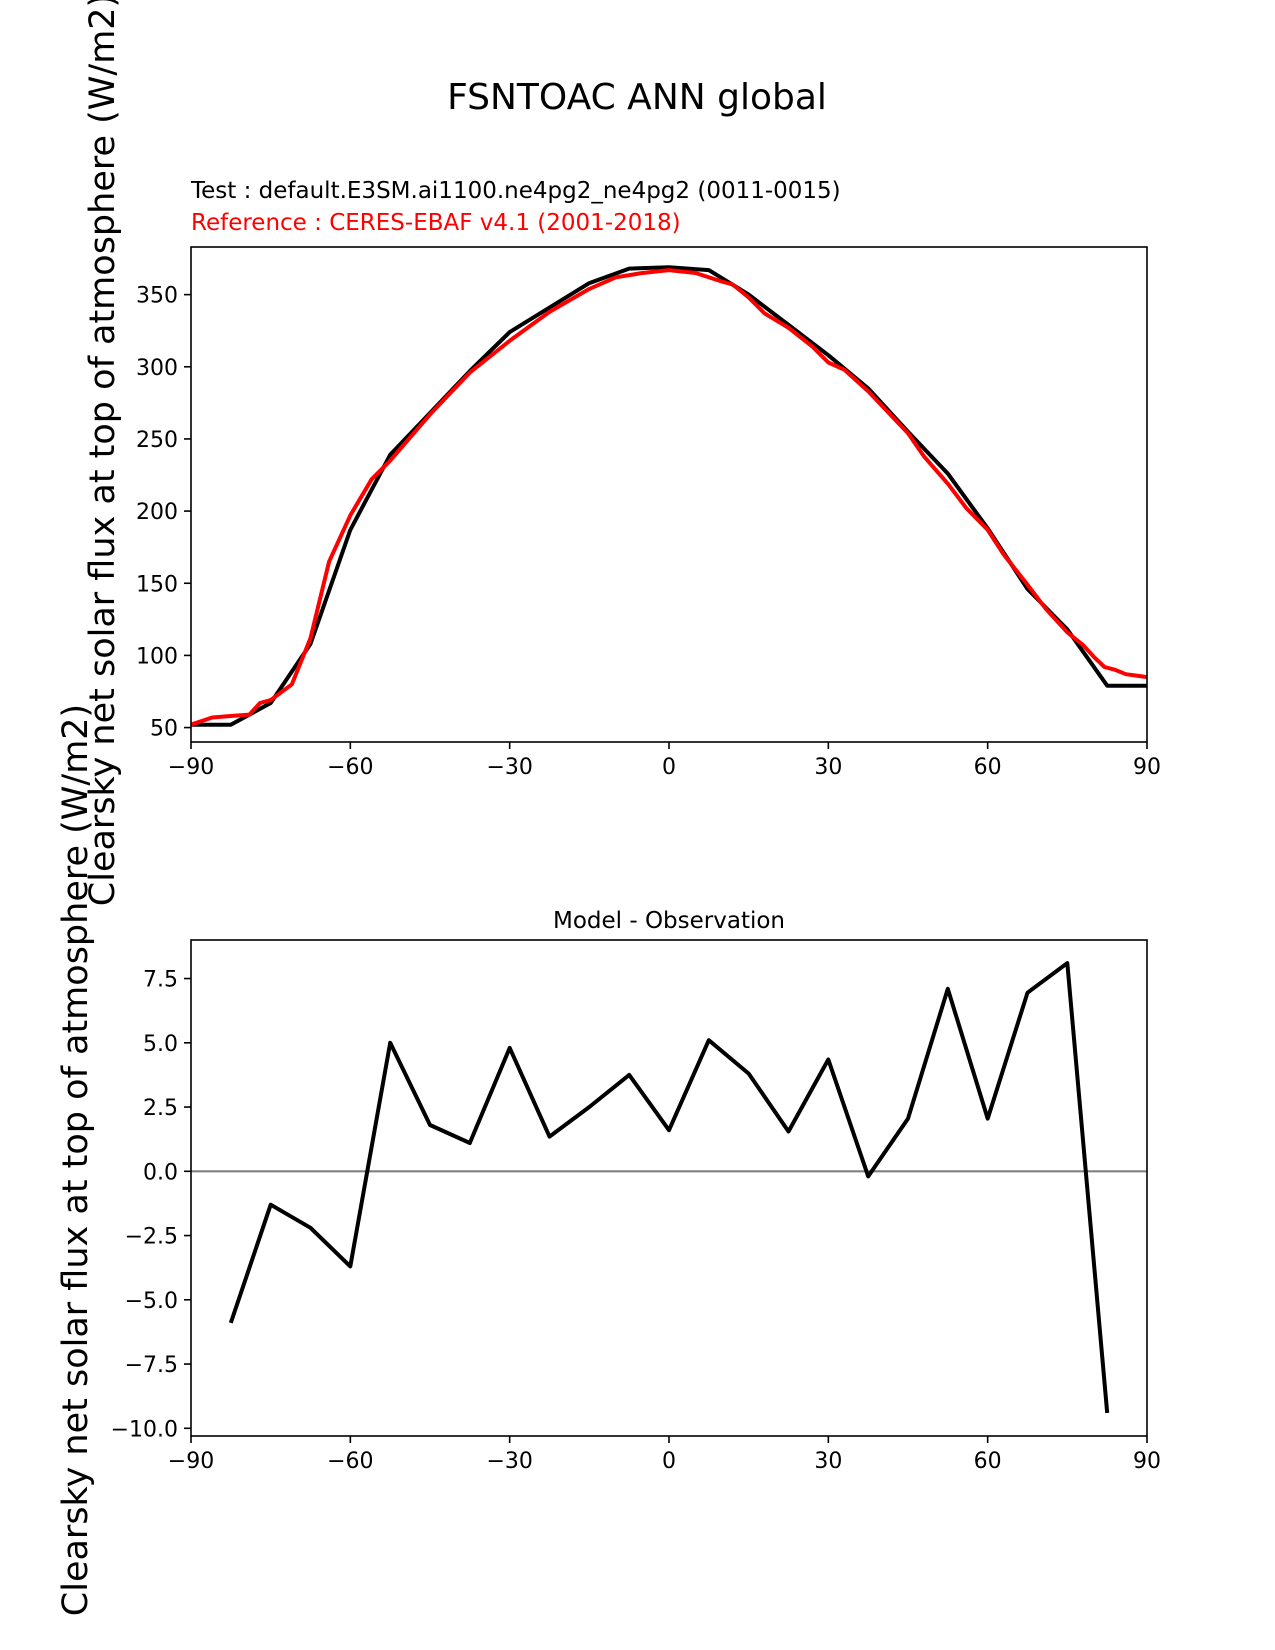  I want to click on bottom-y-tick-label: 0.0, so click(160, 1172).